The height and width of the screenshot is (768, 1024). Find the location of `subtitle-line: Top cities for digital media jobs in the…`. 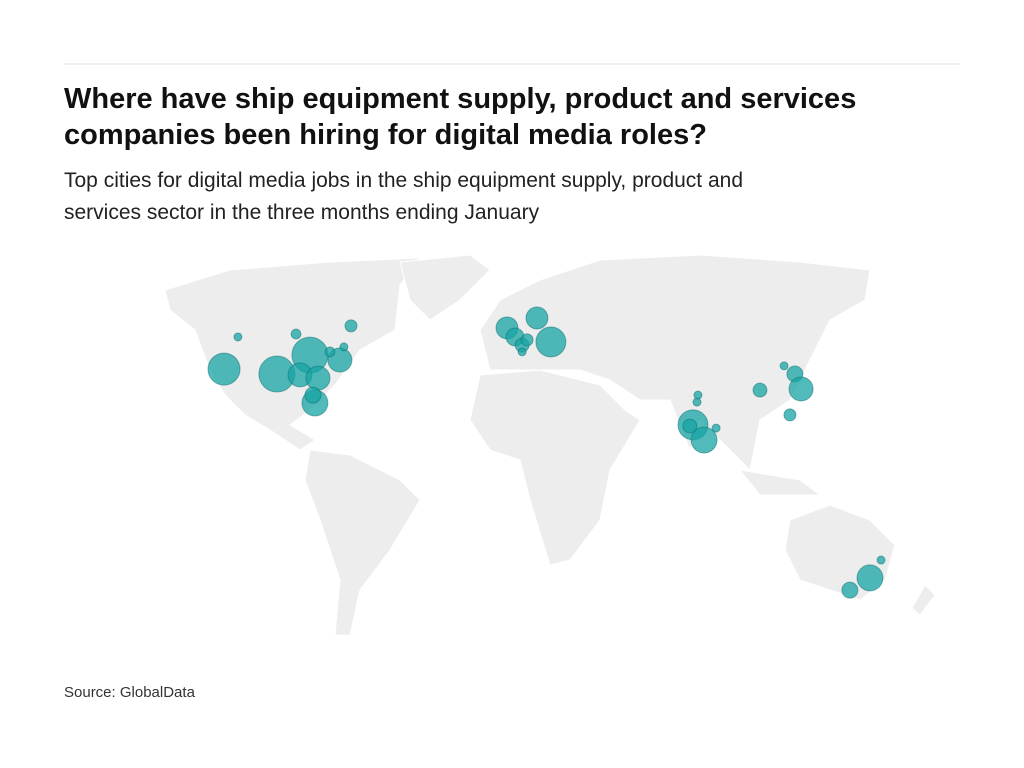

subtitle-line: Top cities for digital media jobs in the… is located at coordinates (403, 180).